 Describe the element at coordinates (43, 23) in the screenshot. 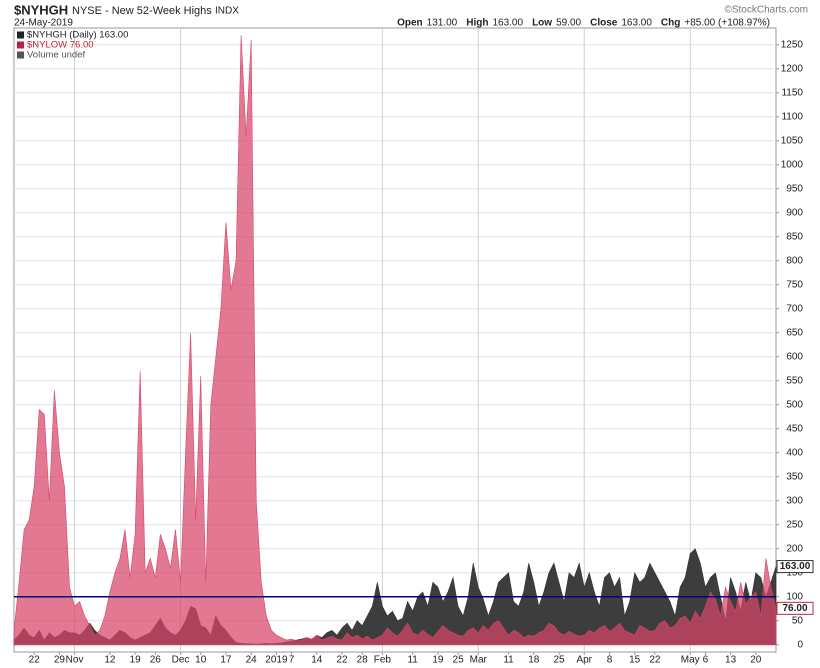

I see `date: 24-May-2019` at that location.